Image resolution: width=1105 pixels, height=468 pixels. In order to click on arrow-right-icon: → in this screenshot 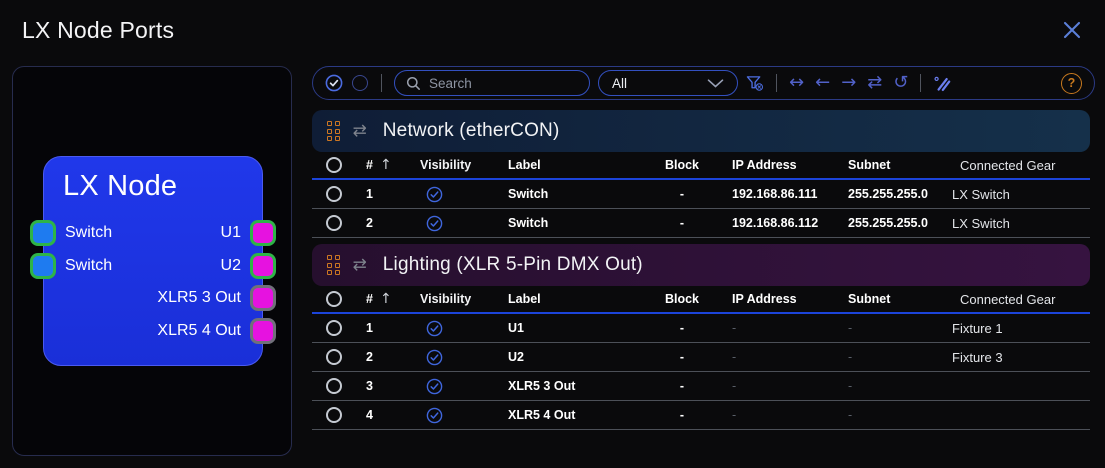, I will do `click(849, 82)`.